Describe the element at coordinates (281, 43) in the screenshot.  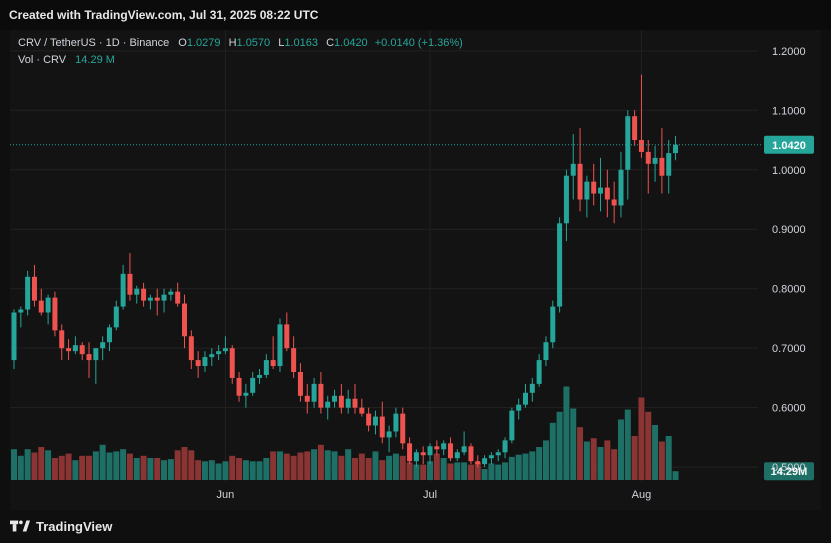
I see `legend-l-label: L` at that location.